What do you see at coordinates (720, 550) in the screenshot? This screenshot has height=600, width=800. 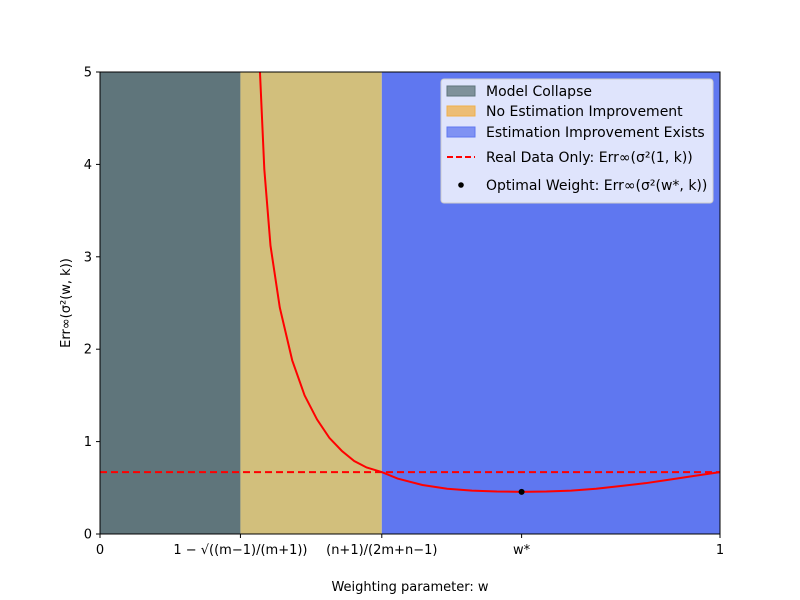 I see `x-tick-label-4: 1` at bounding box center [720, 550].